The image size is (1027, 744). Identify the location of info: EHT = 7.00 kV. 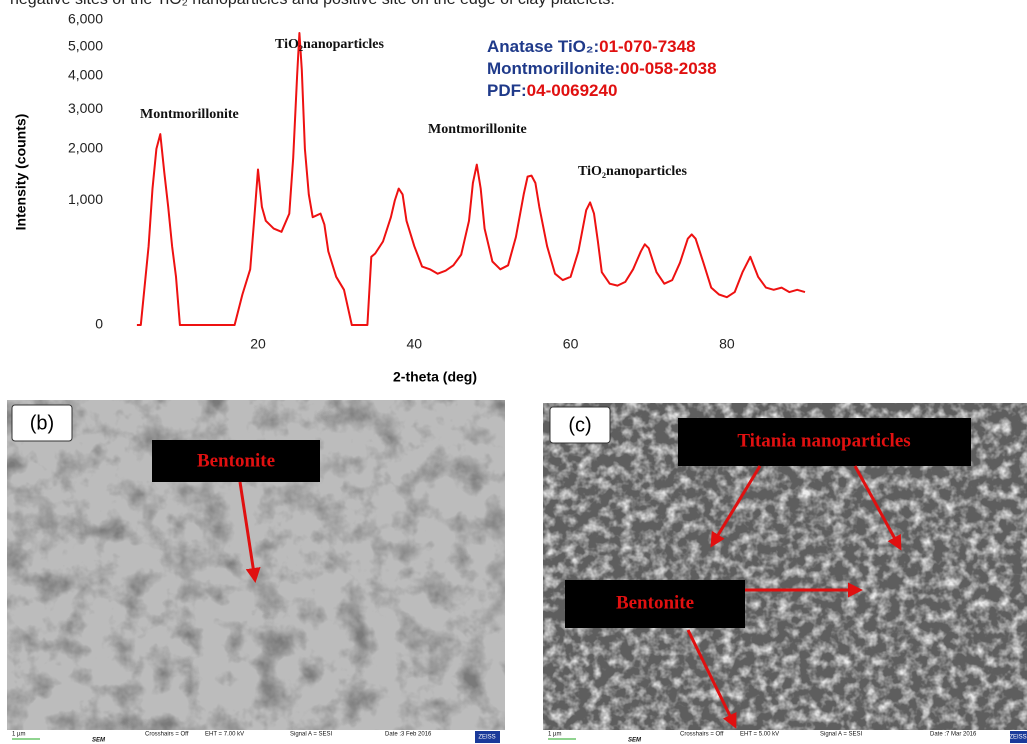
(224, 735).